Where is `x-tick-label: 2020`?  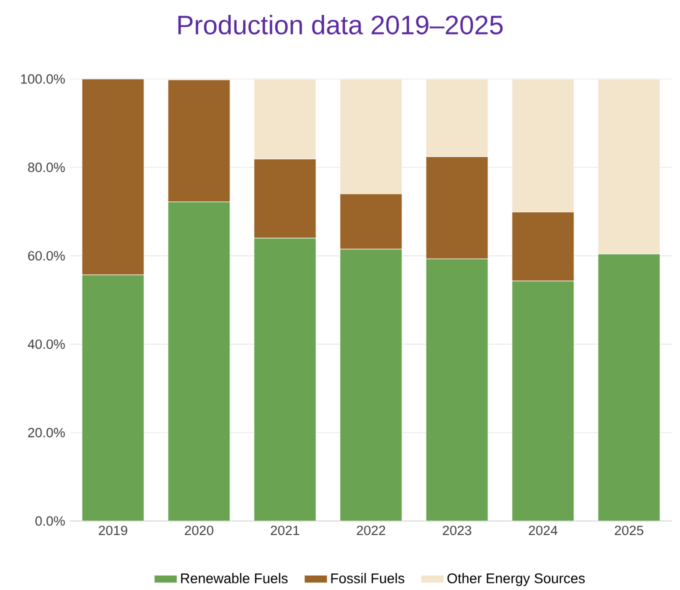
x-tick-label: 2020 is located at coordinates (199, 530).